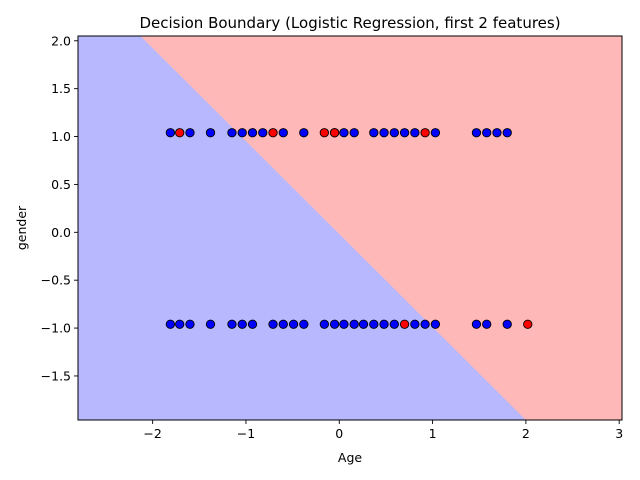 Image resolution: width=640 pixels, height=480 pixels. I want to click on x-tick-label: 3, so click(619, 433).